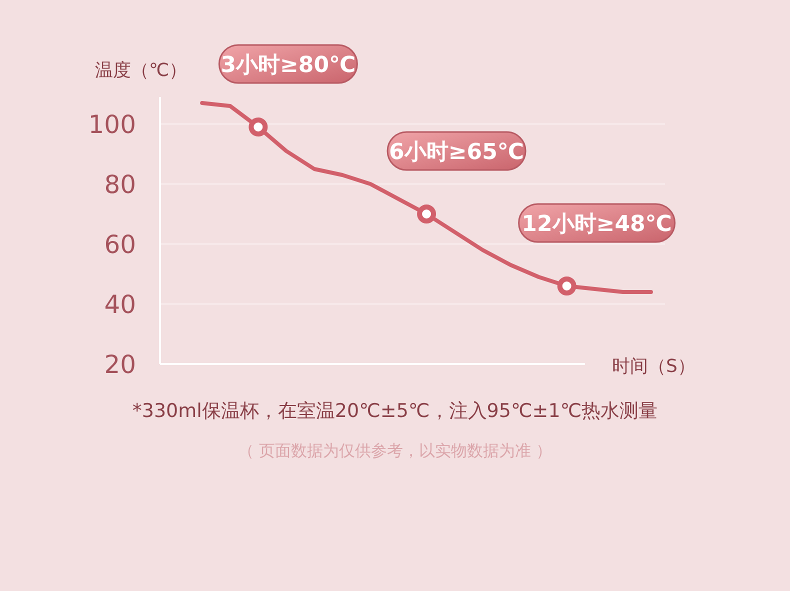 This screenshot has width=790, height=591. What do you see at coordinates (288, 65) in the screenshot?
I see `text: 3小时≥80℃` at bounding box center [288, 65].